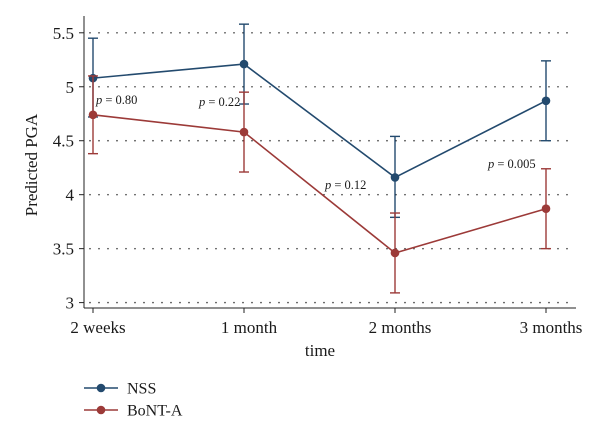  Describe the element at coordinates (222, 102) in the screenshot. I see `p-value-text: = 0.22` at that location.